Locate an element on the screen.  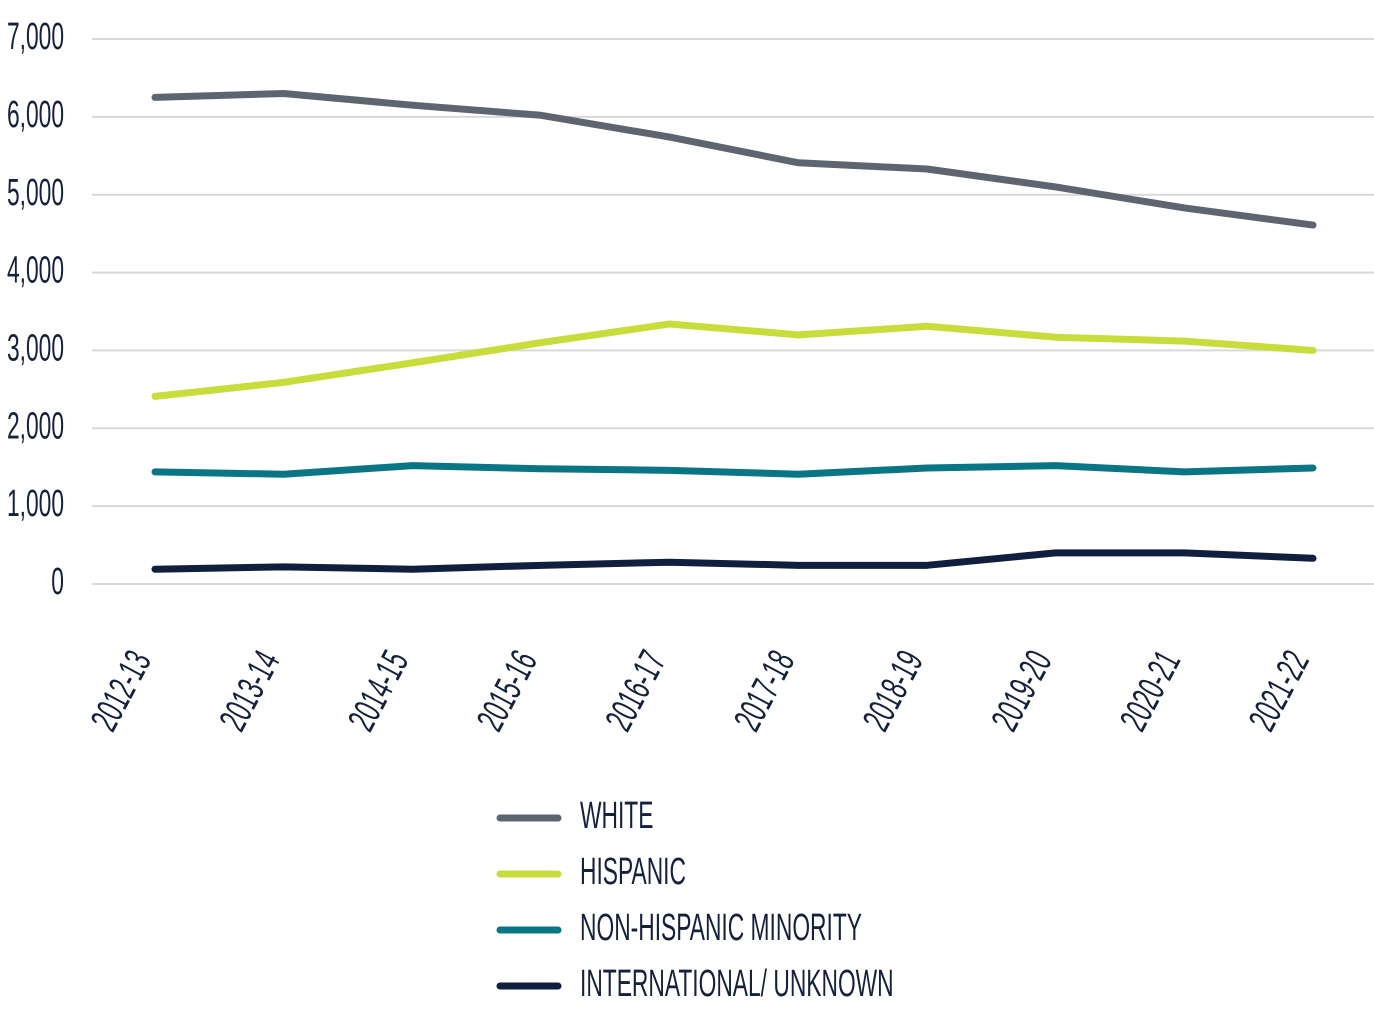
x-tick-label: 2015-16 is located at coordinates (507, 691).